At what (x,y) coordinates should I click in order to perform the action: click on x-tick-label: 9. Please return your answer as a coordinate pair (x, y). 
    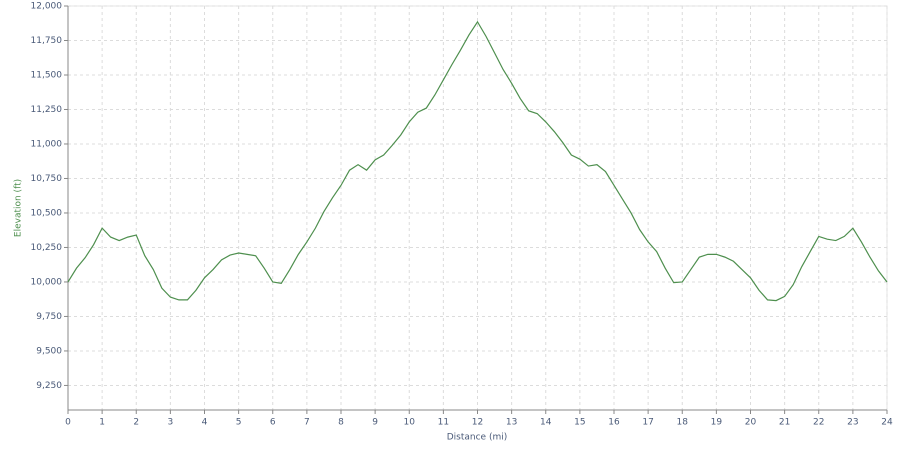
    Looking at the image, I should click on (375, 423).